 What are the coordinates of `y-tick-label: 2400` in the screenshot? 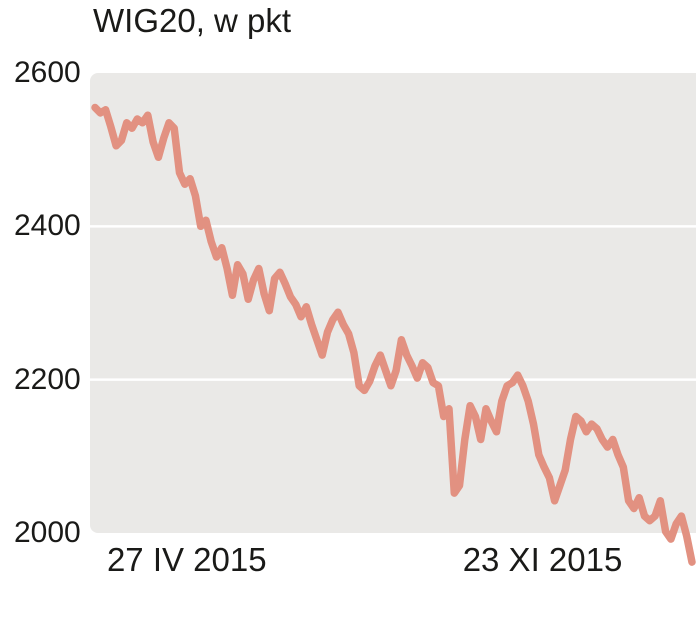 It's located at (47, 226).